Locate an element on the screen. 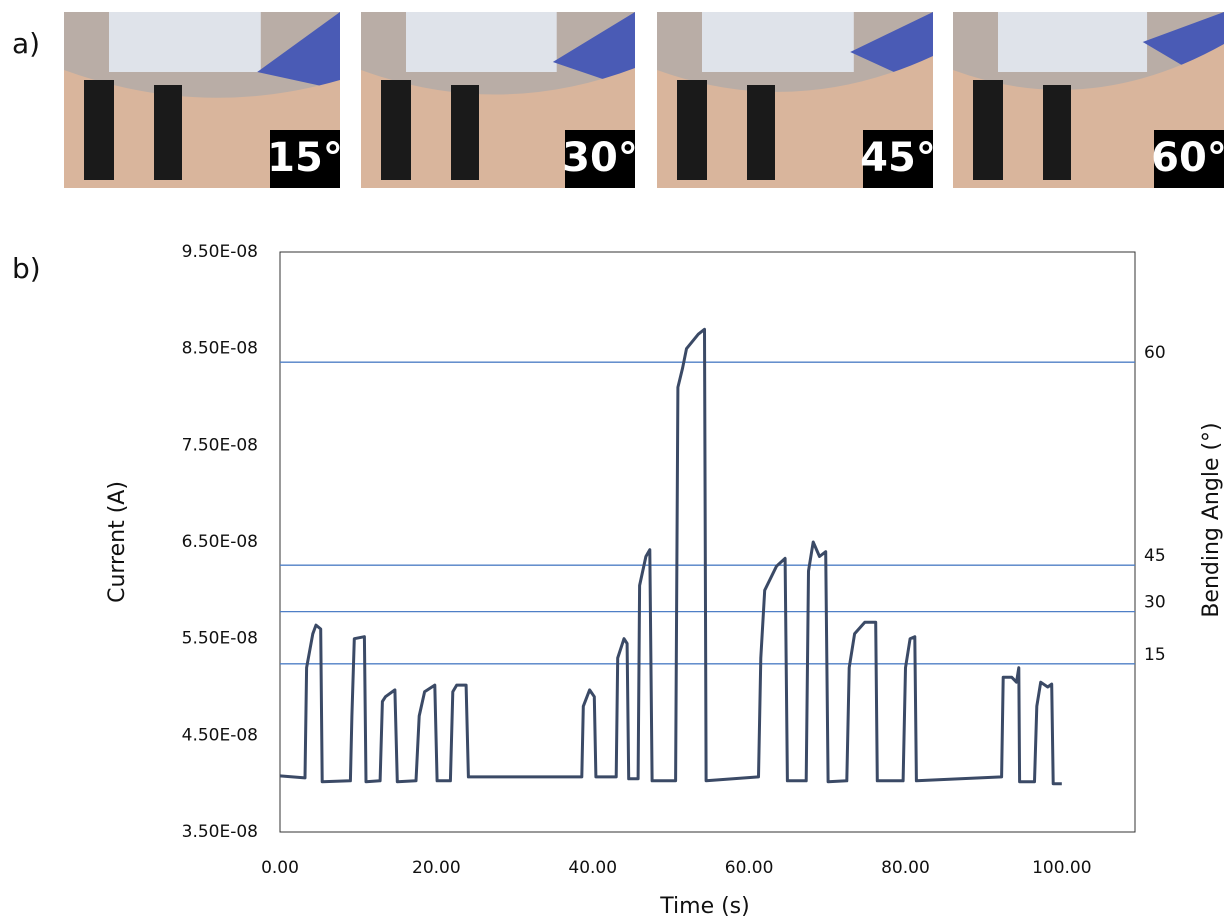  photo-label: 45° is located at coordinates (898, 158).